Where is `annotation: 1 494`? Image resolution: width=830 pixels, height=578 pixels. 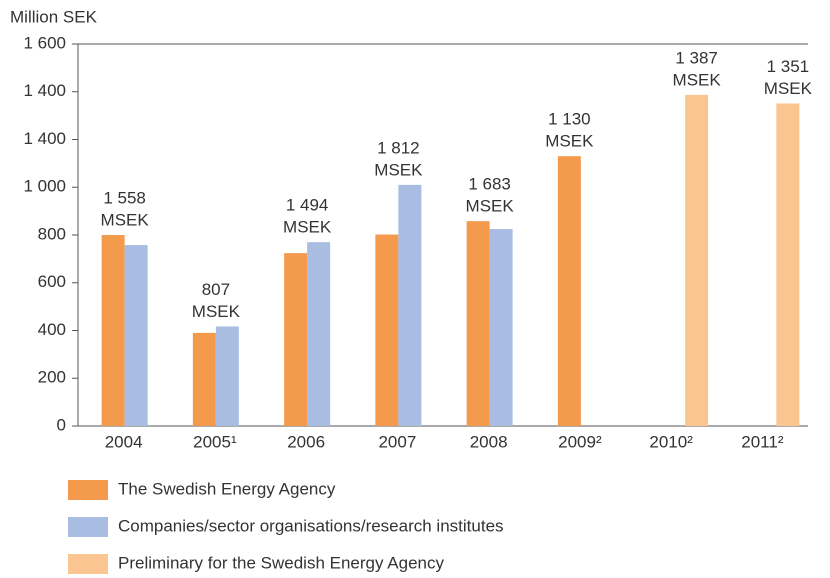 annotation: 1 494 is located at coordinates (307, 205).